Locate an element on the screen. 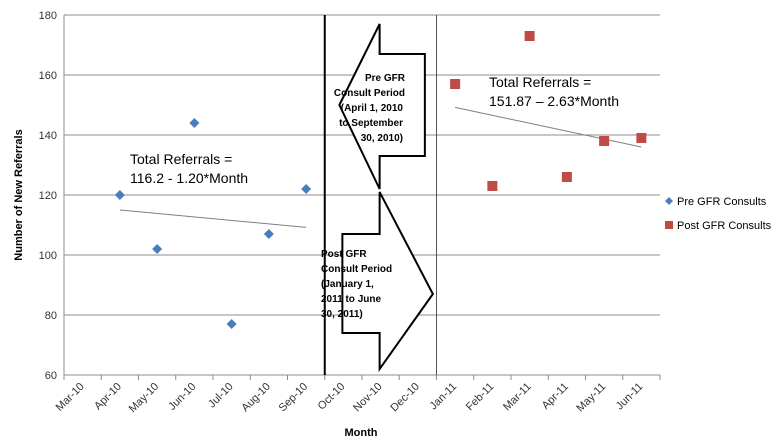  y-tick-label: 80 is located at coordinates (51, 316).